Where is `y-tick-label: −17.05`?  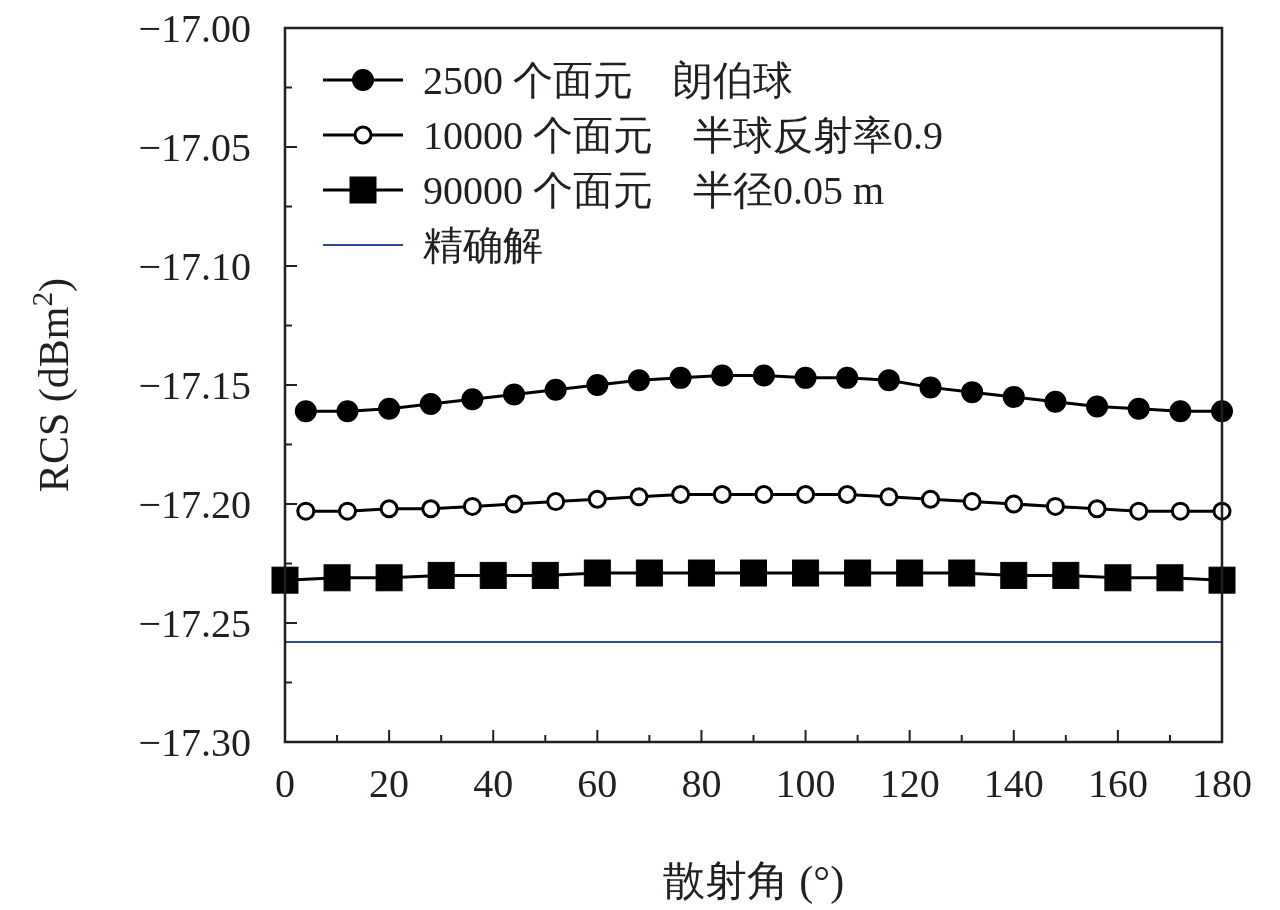 y-tick-label: −17.05 is located at coordinates (194, 147).